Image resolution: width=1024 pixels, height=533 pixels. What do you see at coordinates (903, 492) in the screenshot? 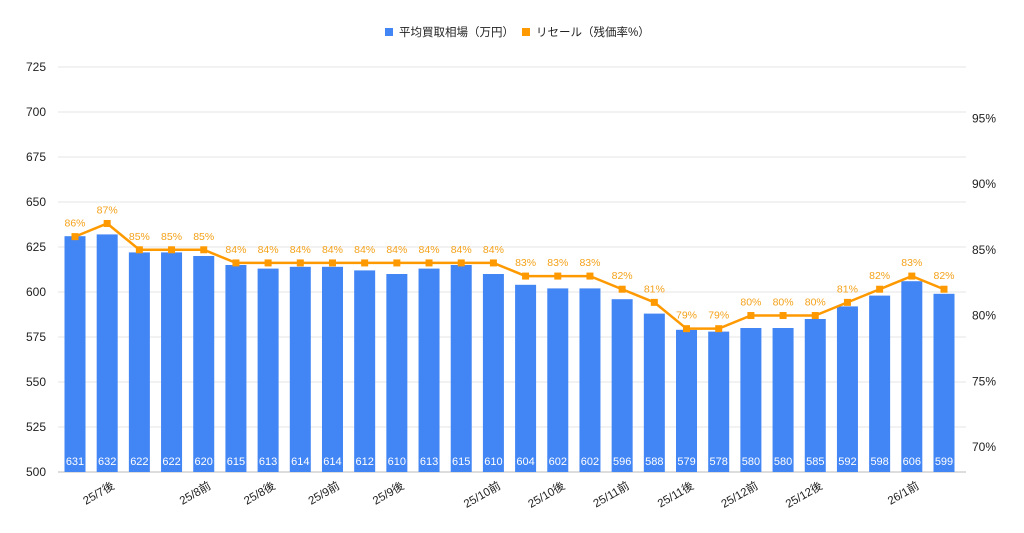
I see `x-tick-label: 26/1前` at bounding box center [903, 492].